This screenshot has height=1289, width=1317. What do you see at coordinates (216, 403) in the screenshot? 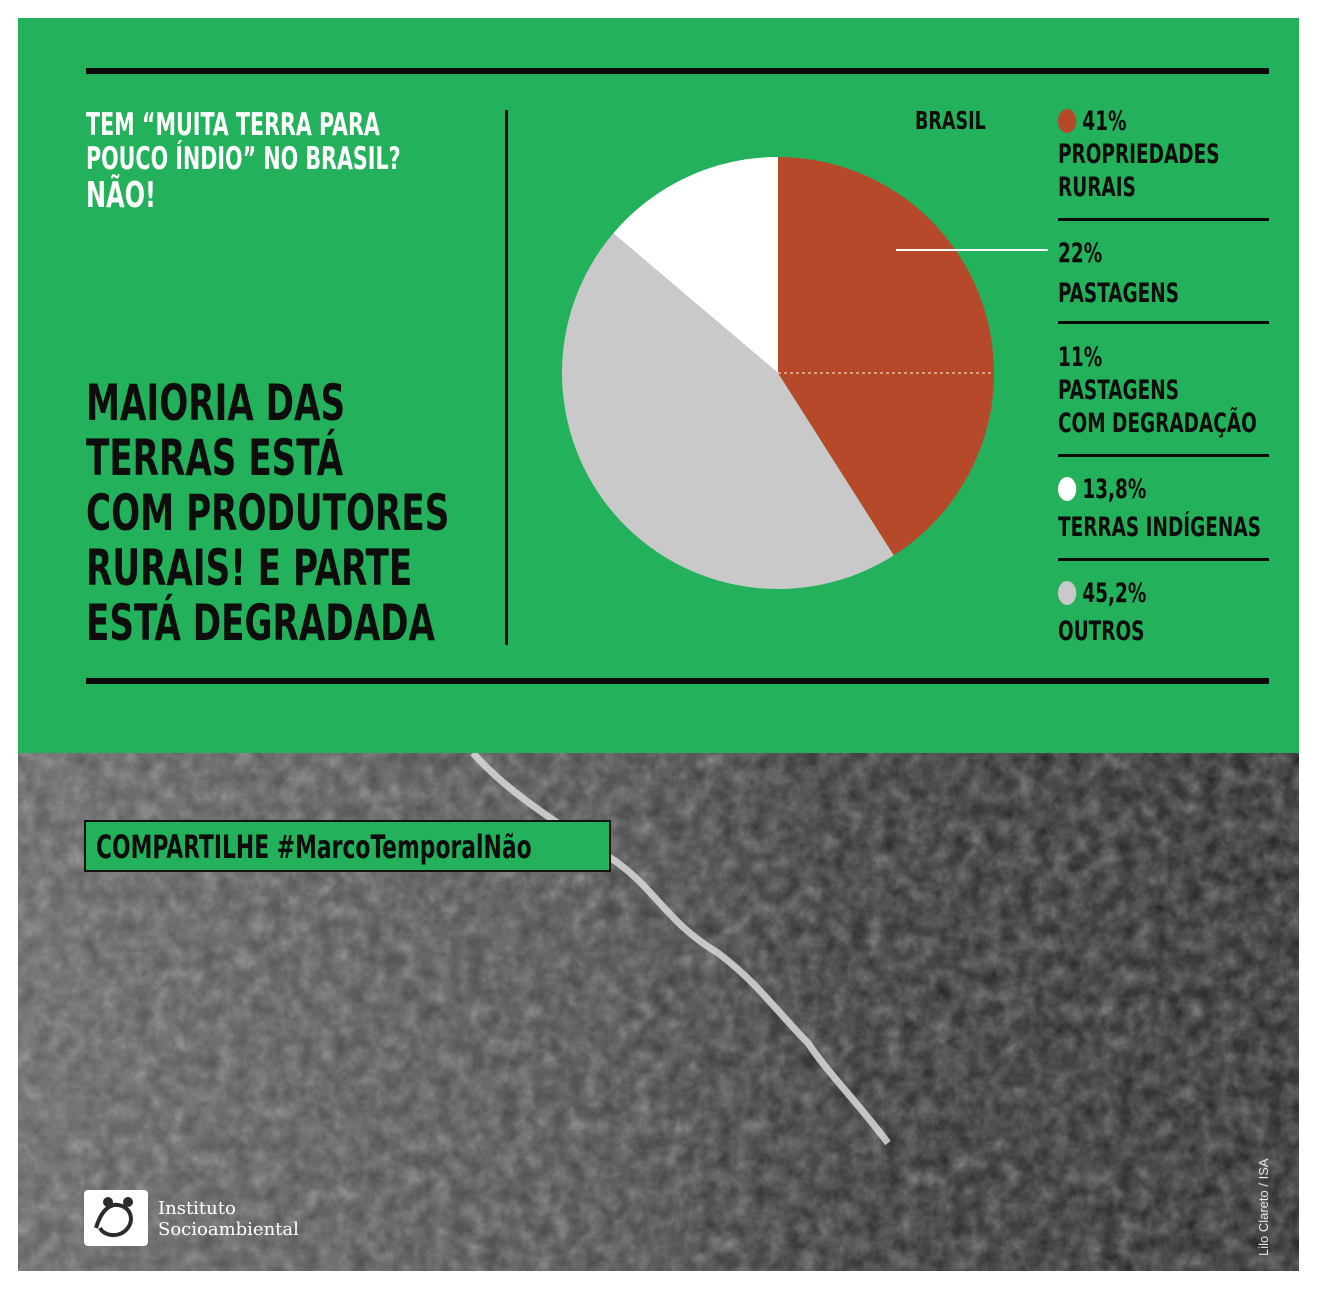
I see `headline-line: MAIORIA DAS` at bounding box center [216, 403].